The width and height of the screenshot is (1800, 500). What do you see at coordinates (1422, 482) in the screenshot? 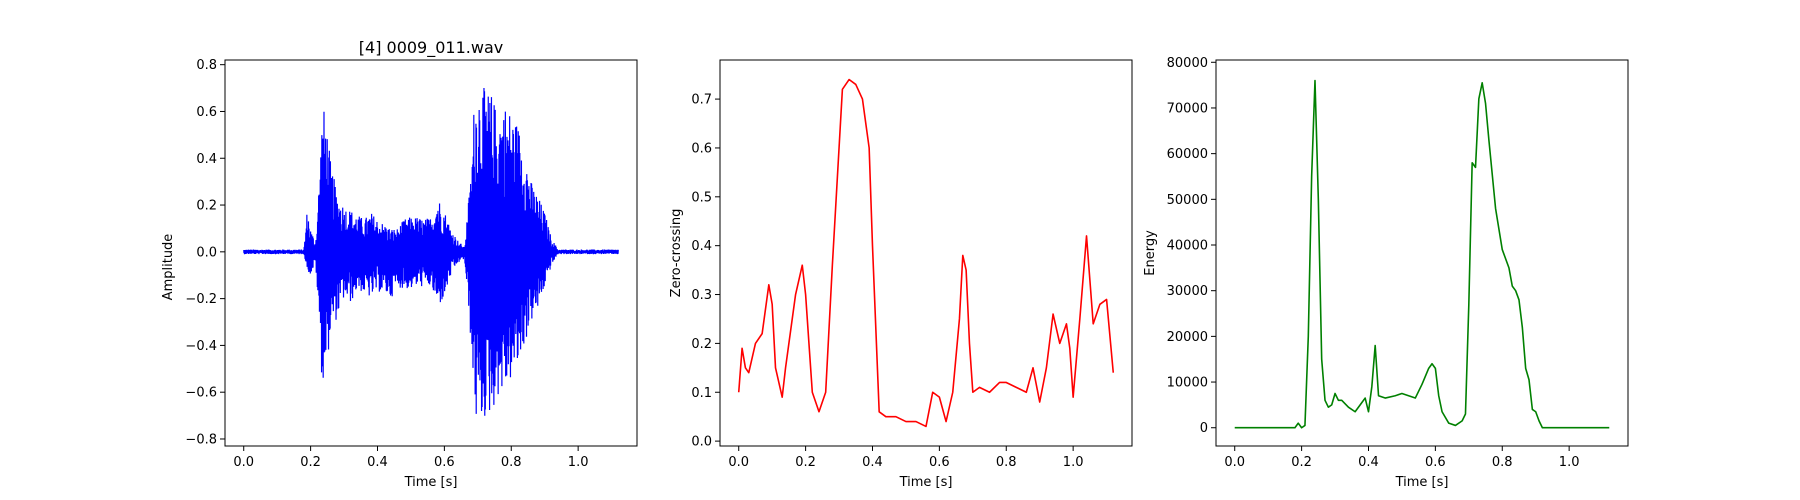
I see `energy-x-axis-label: Time [s]` at bounding box center [1422, 482].